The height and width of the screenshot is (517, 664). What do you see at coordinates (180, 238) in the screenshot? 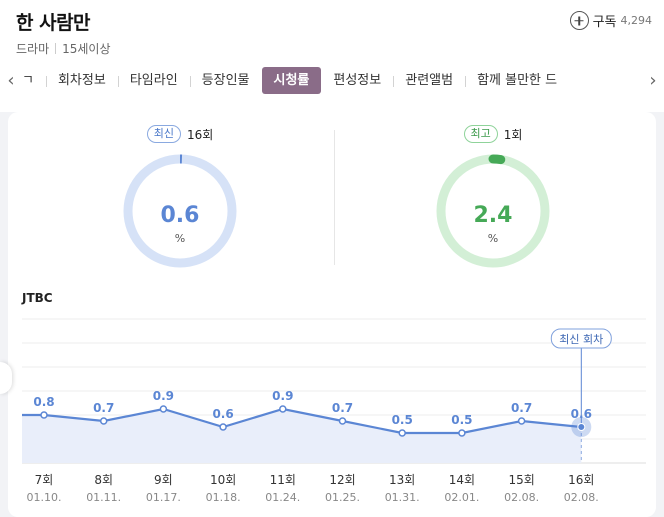
I see `latest-rating-unit: %` at bounding box center [180, 238].